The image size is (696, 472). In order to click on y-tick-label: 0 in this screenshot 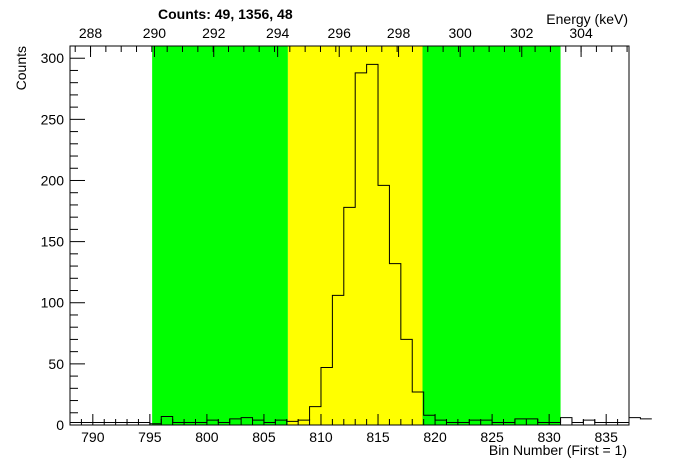, I will do `click(60, 425)`.